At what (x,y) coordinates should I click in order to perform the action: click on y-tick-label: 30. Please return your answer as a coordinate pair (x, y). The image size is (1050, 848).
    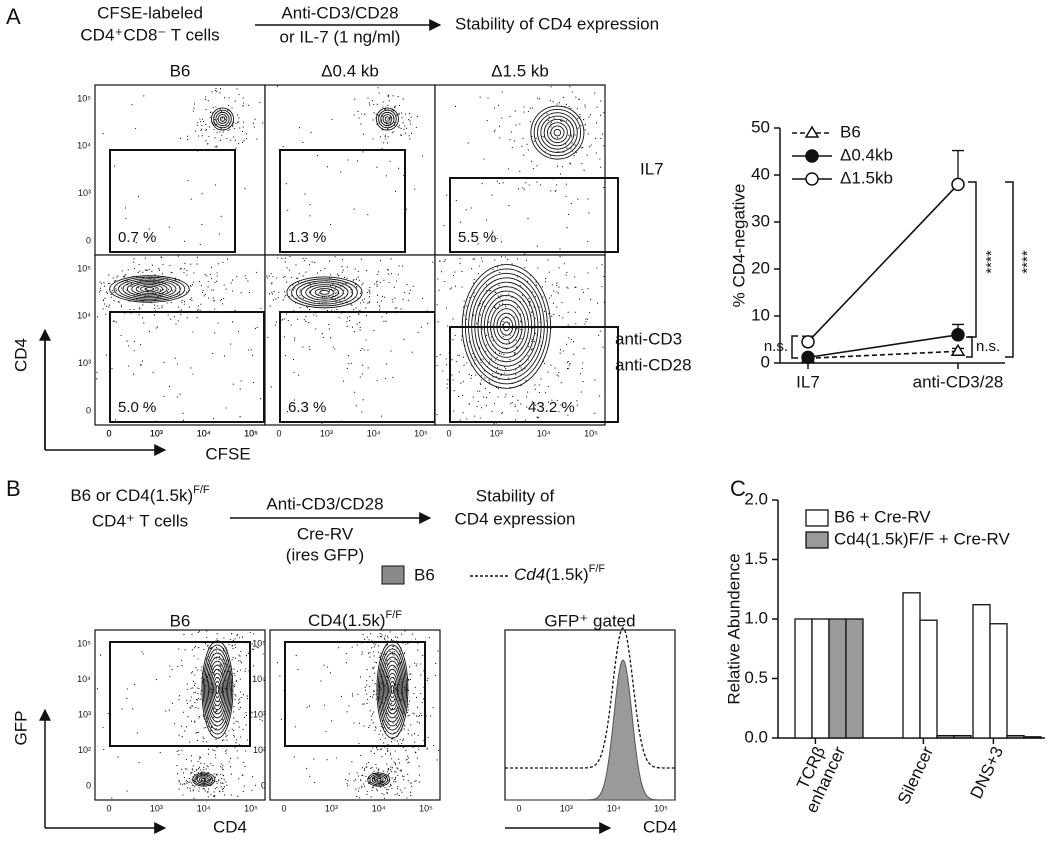
    Looking at the image, I should click on (760, 220).